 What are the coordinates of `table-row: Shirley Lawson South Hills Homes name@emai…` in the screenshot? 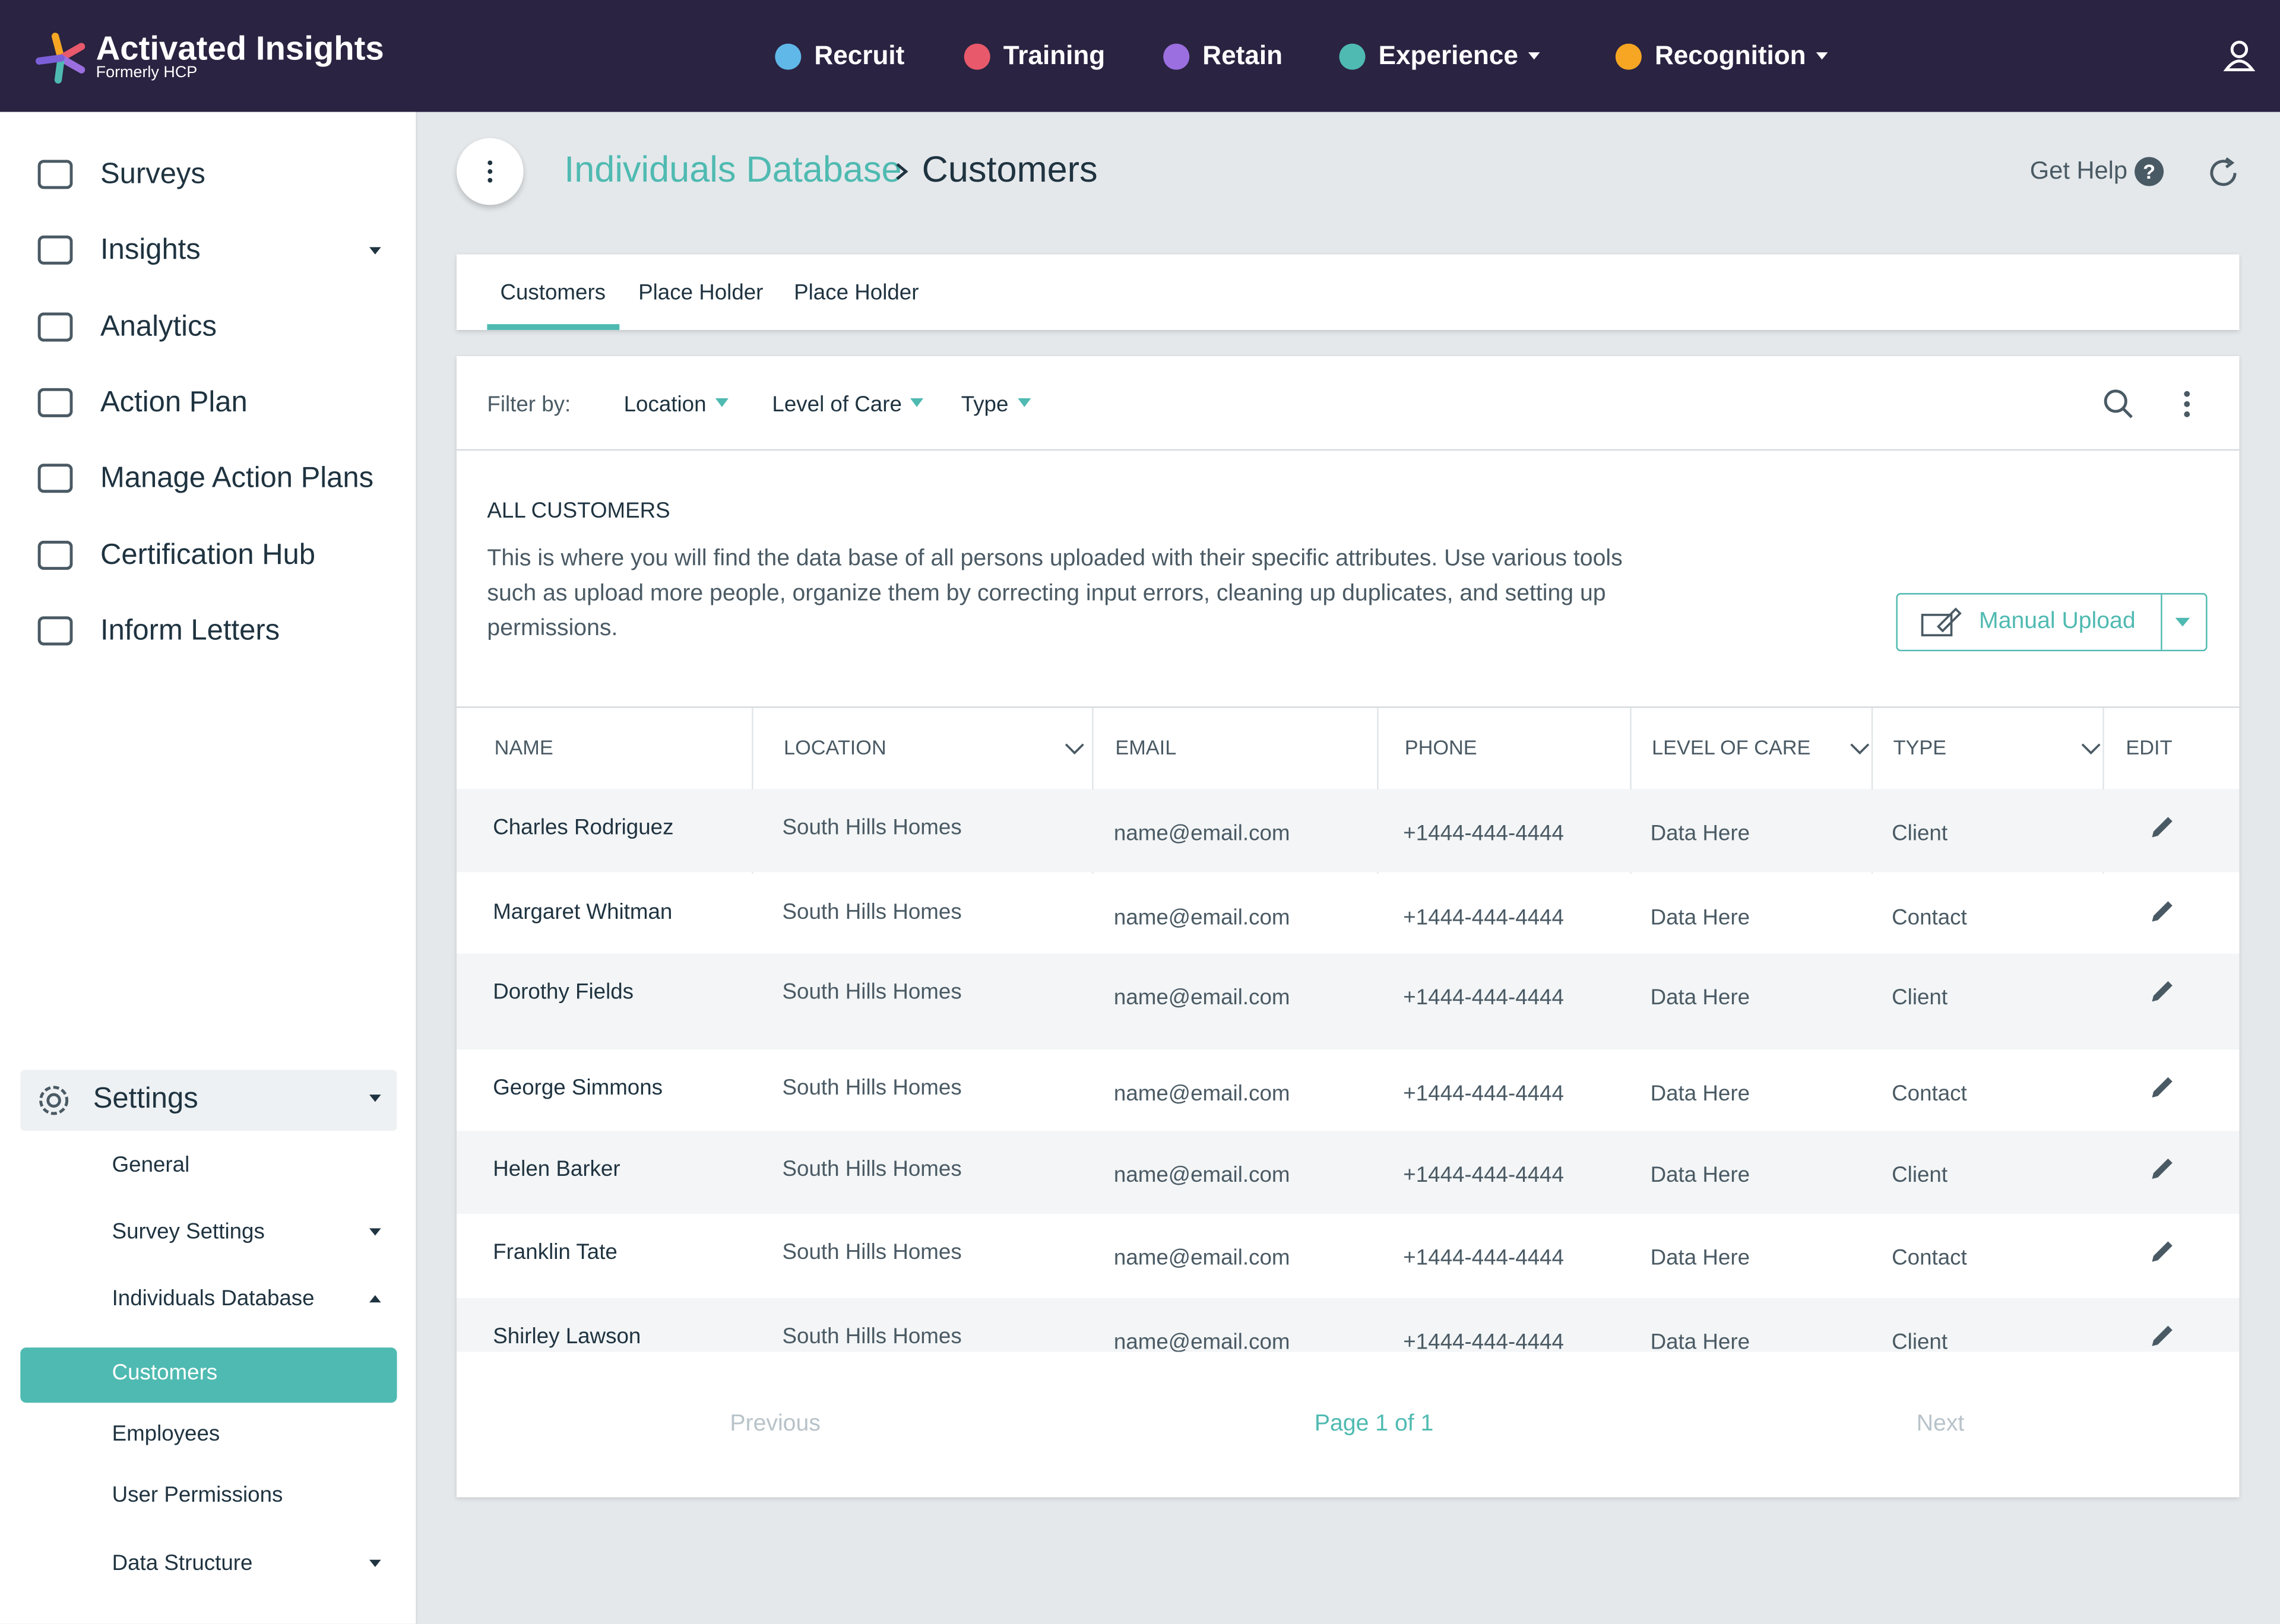 It's located at (1348, 1325).